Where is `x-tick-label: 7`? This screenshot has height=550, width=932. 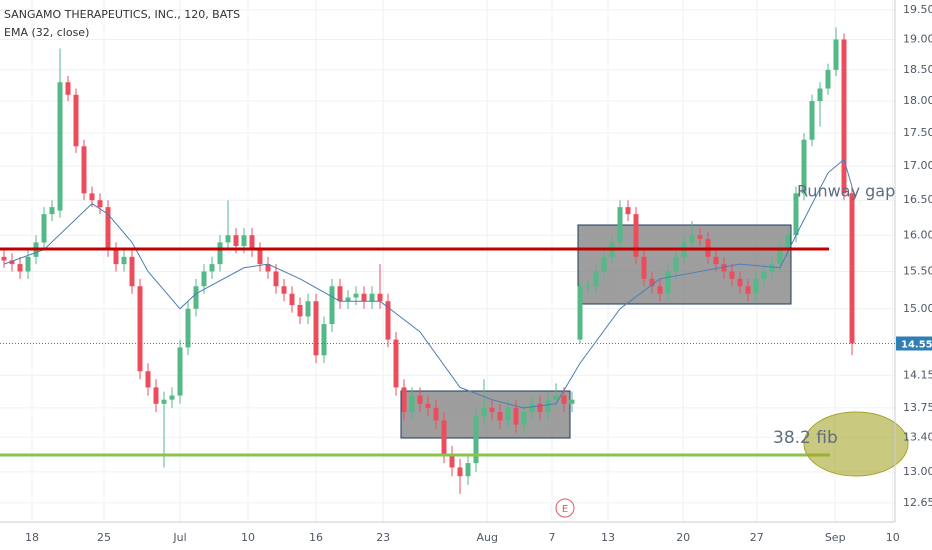 x-tick-label: 7 is located at coordinates (552, 537).